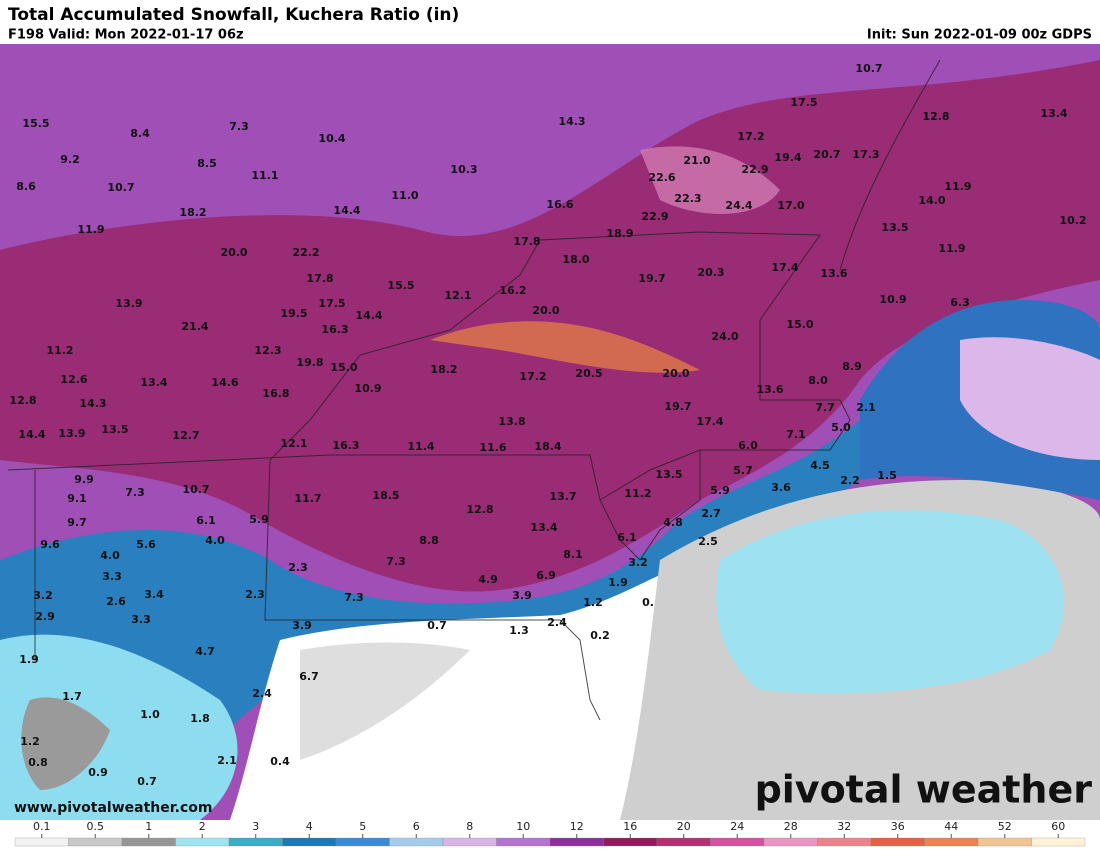  What do you see at coordinates (302, 625) in the screenshot?
I see `snowfall-value: 3.9` at bounding box center [302, 625].